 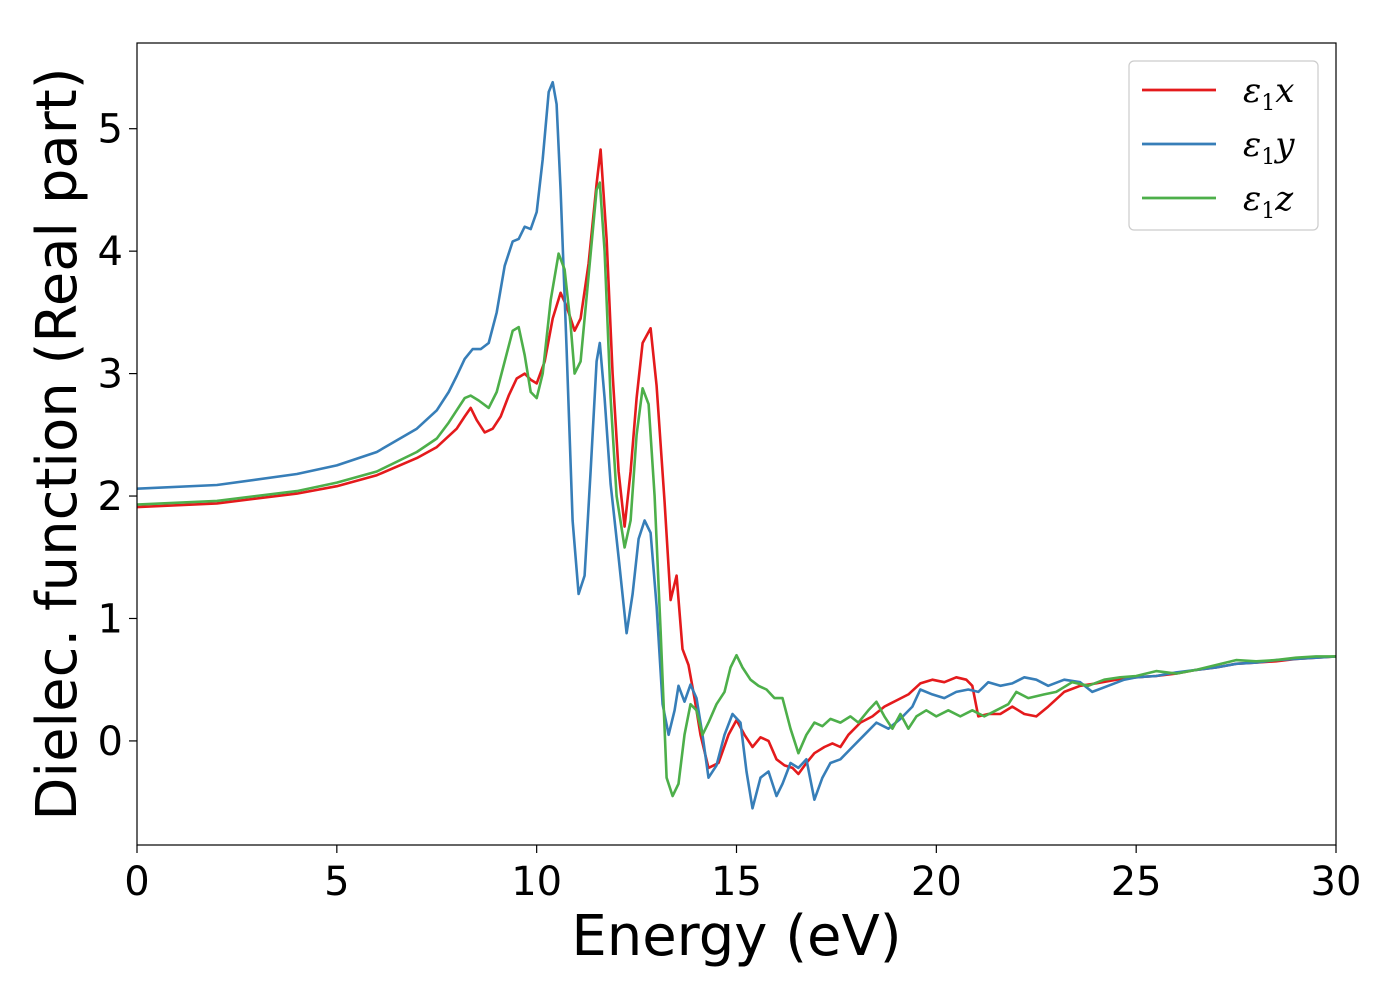 What do you see at coordinates (736, 936) in the screenshot?
I see `x-axis-label: Energy (eV)` at bounding box center [736, 936].